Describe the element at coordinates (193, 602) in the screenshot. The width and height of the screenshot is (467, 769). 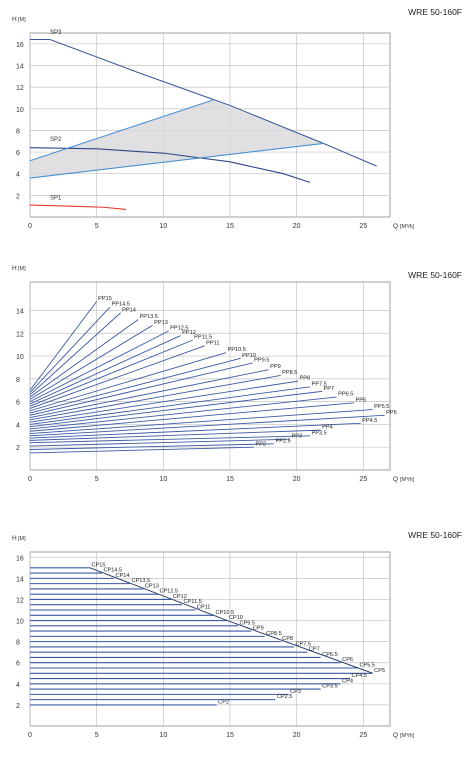
I see `series-label-cp11.5: CP11.5` at that location.